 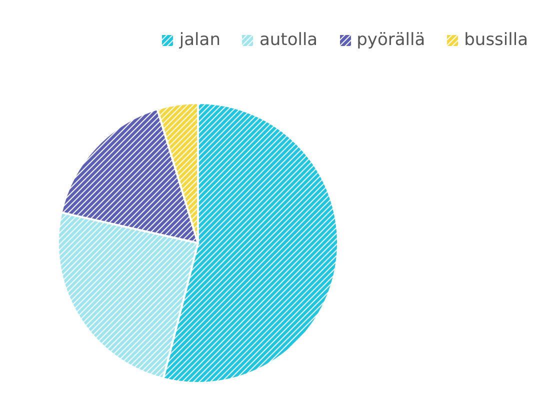 I want to click on legend-label: jalan, so click(x=199, y=40).